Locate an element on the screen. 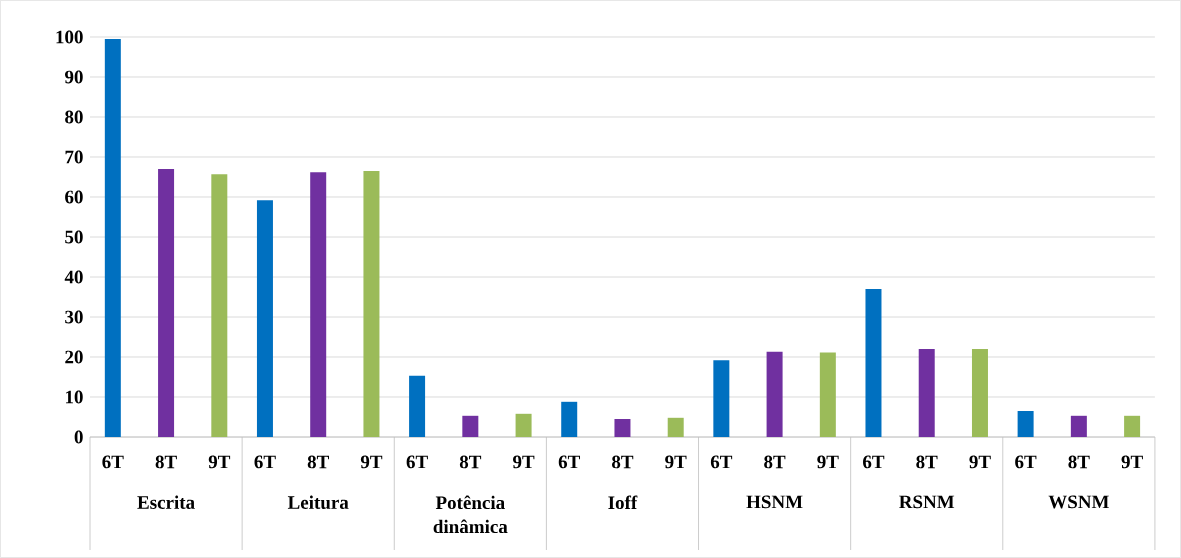 The image size is (1181, 558). y-tick-label: 100 is located at coordinates (69, 37).